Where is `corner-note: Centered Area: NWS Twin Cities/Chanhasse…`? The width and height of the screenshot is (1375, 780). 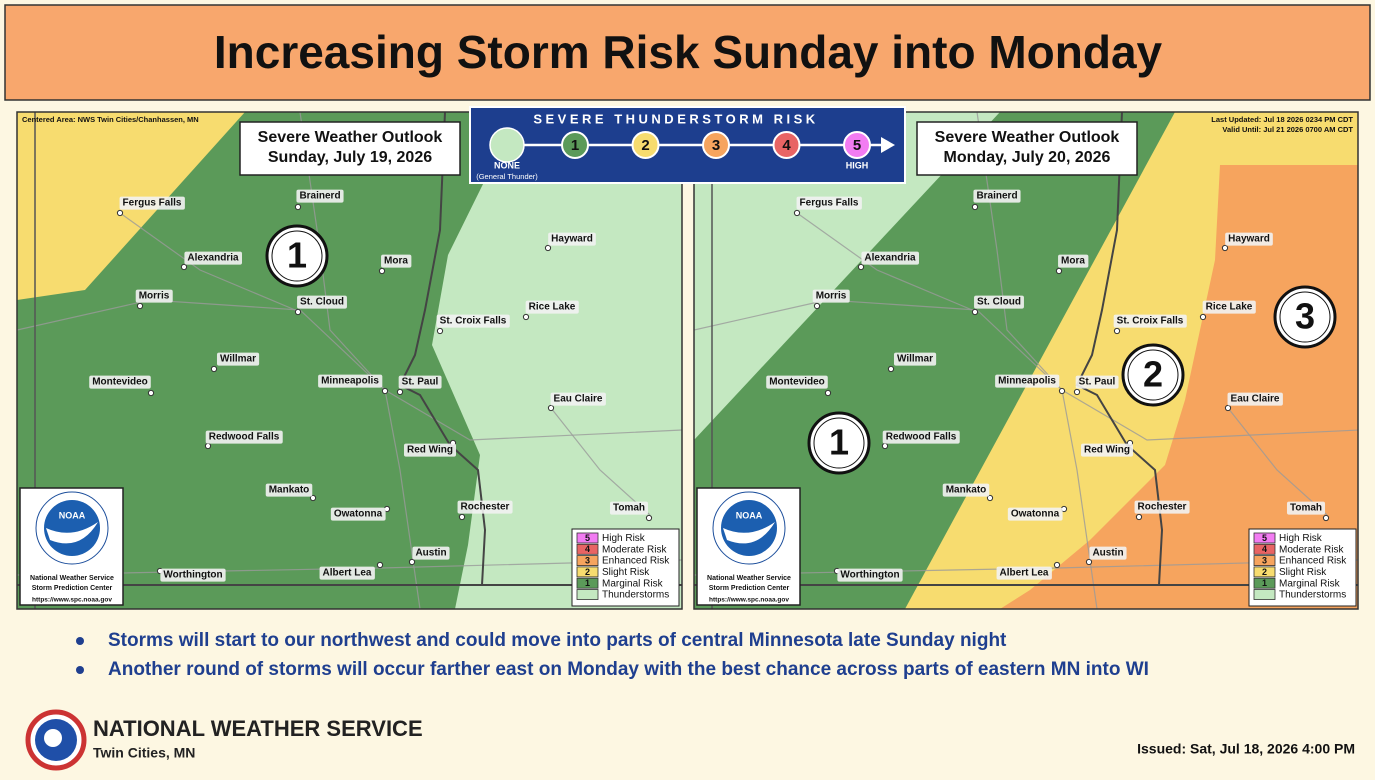 corner-note: Centered Area: NWS Twin Cities/Chanhasse… is located at coordinates (110, 119).